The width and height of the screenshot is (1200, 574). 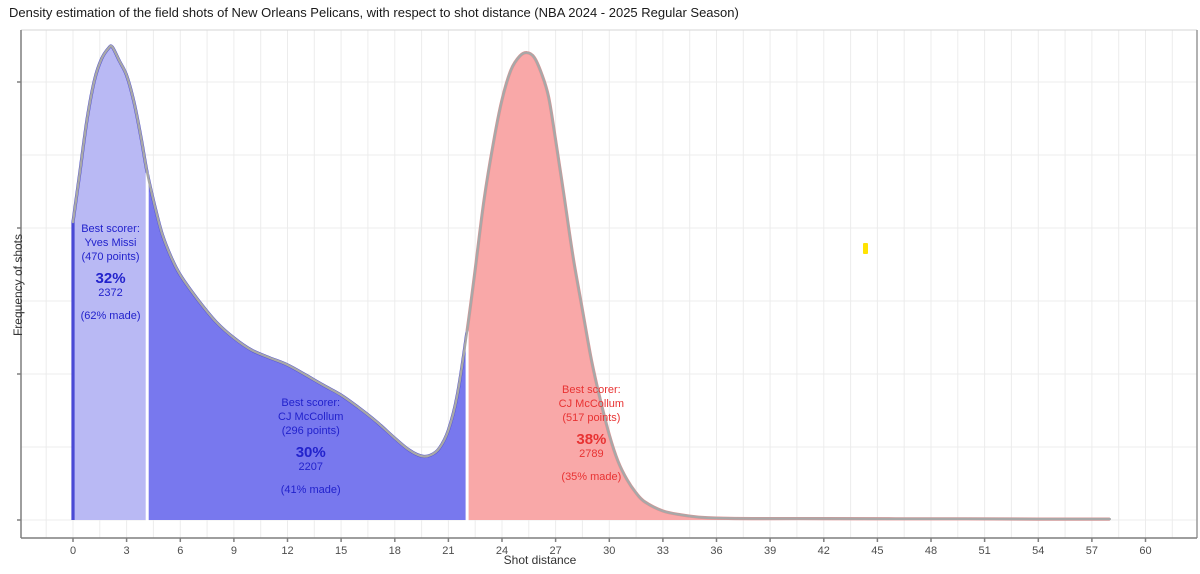 What do you see at coordinates (448, 551) in the screenshot?
I see `x-axis-tick-label: 21` at bounding box center [448, 551].